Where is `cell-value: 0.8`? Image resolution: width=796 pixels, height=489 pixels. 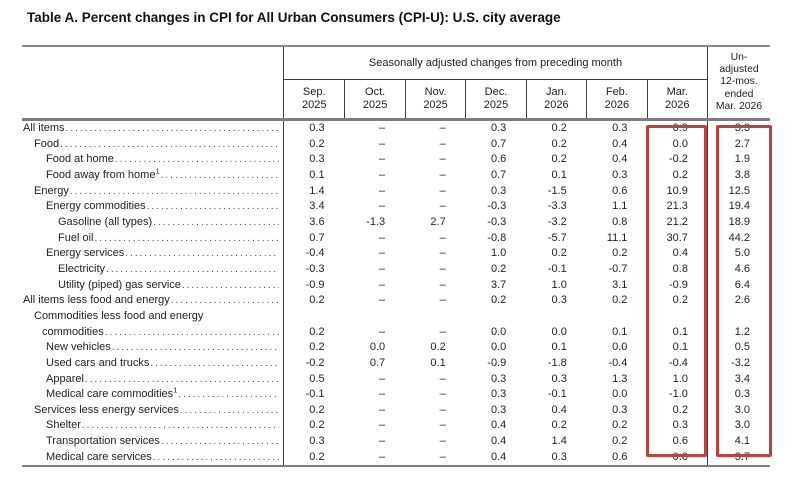 cell-value: 0.8 is located at coordinates (680, 268).